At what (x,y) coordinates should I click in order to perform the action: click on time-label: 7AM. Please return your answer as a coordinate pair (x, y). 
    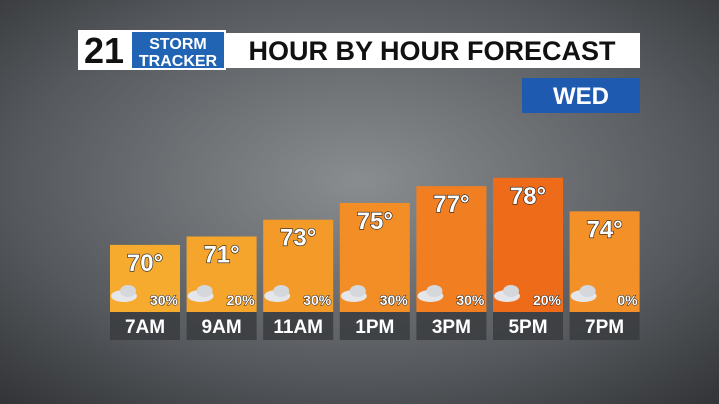
    Looking at the image, I should click on (145, 327).